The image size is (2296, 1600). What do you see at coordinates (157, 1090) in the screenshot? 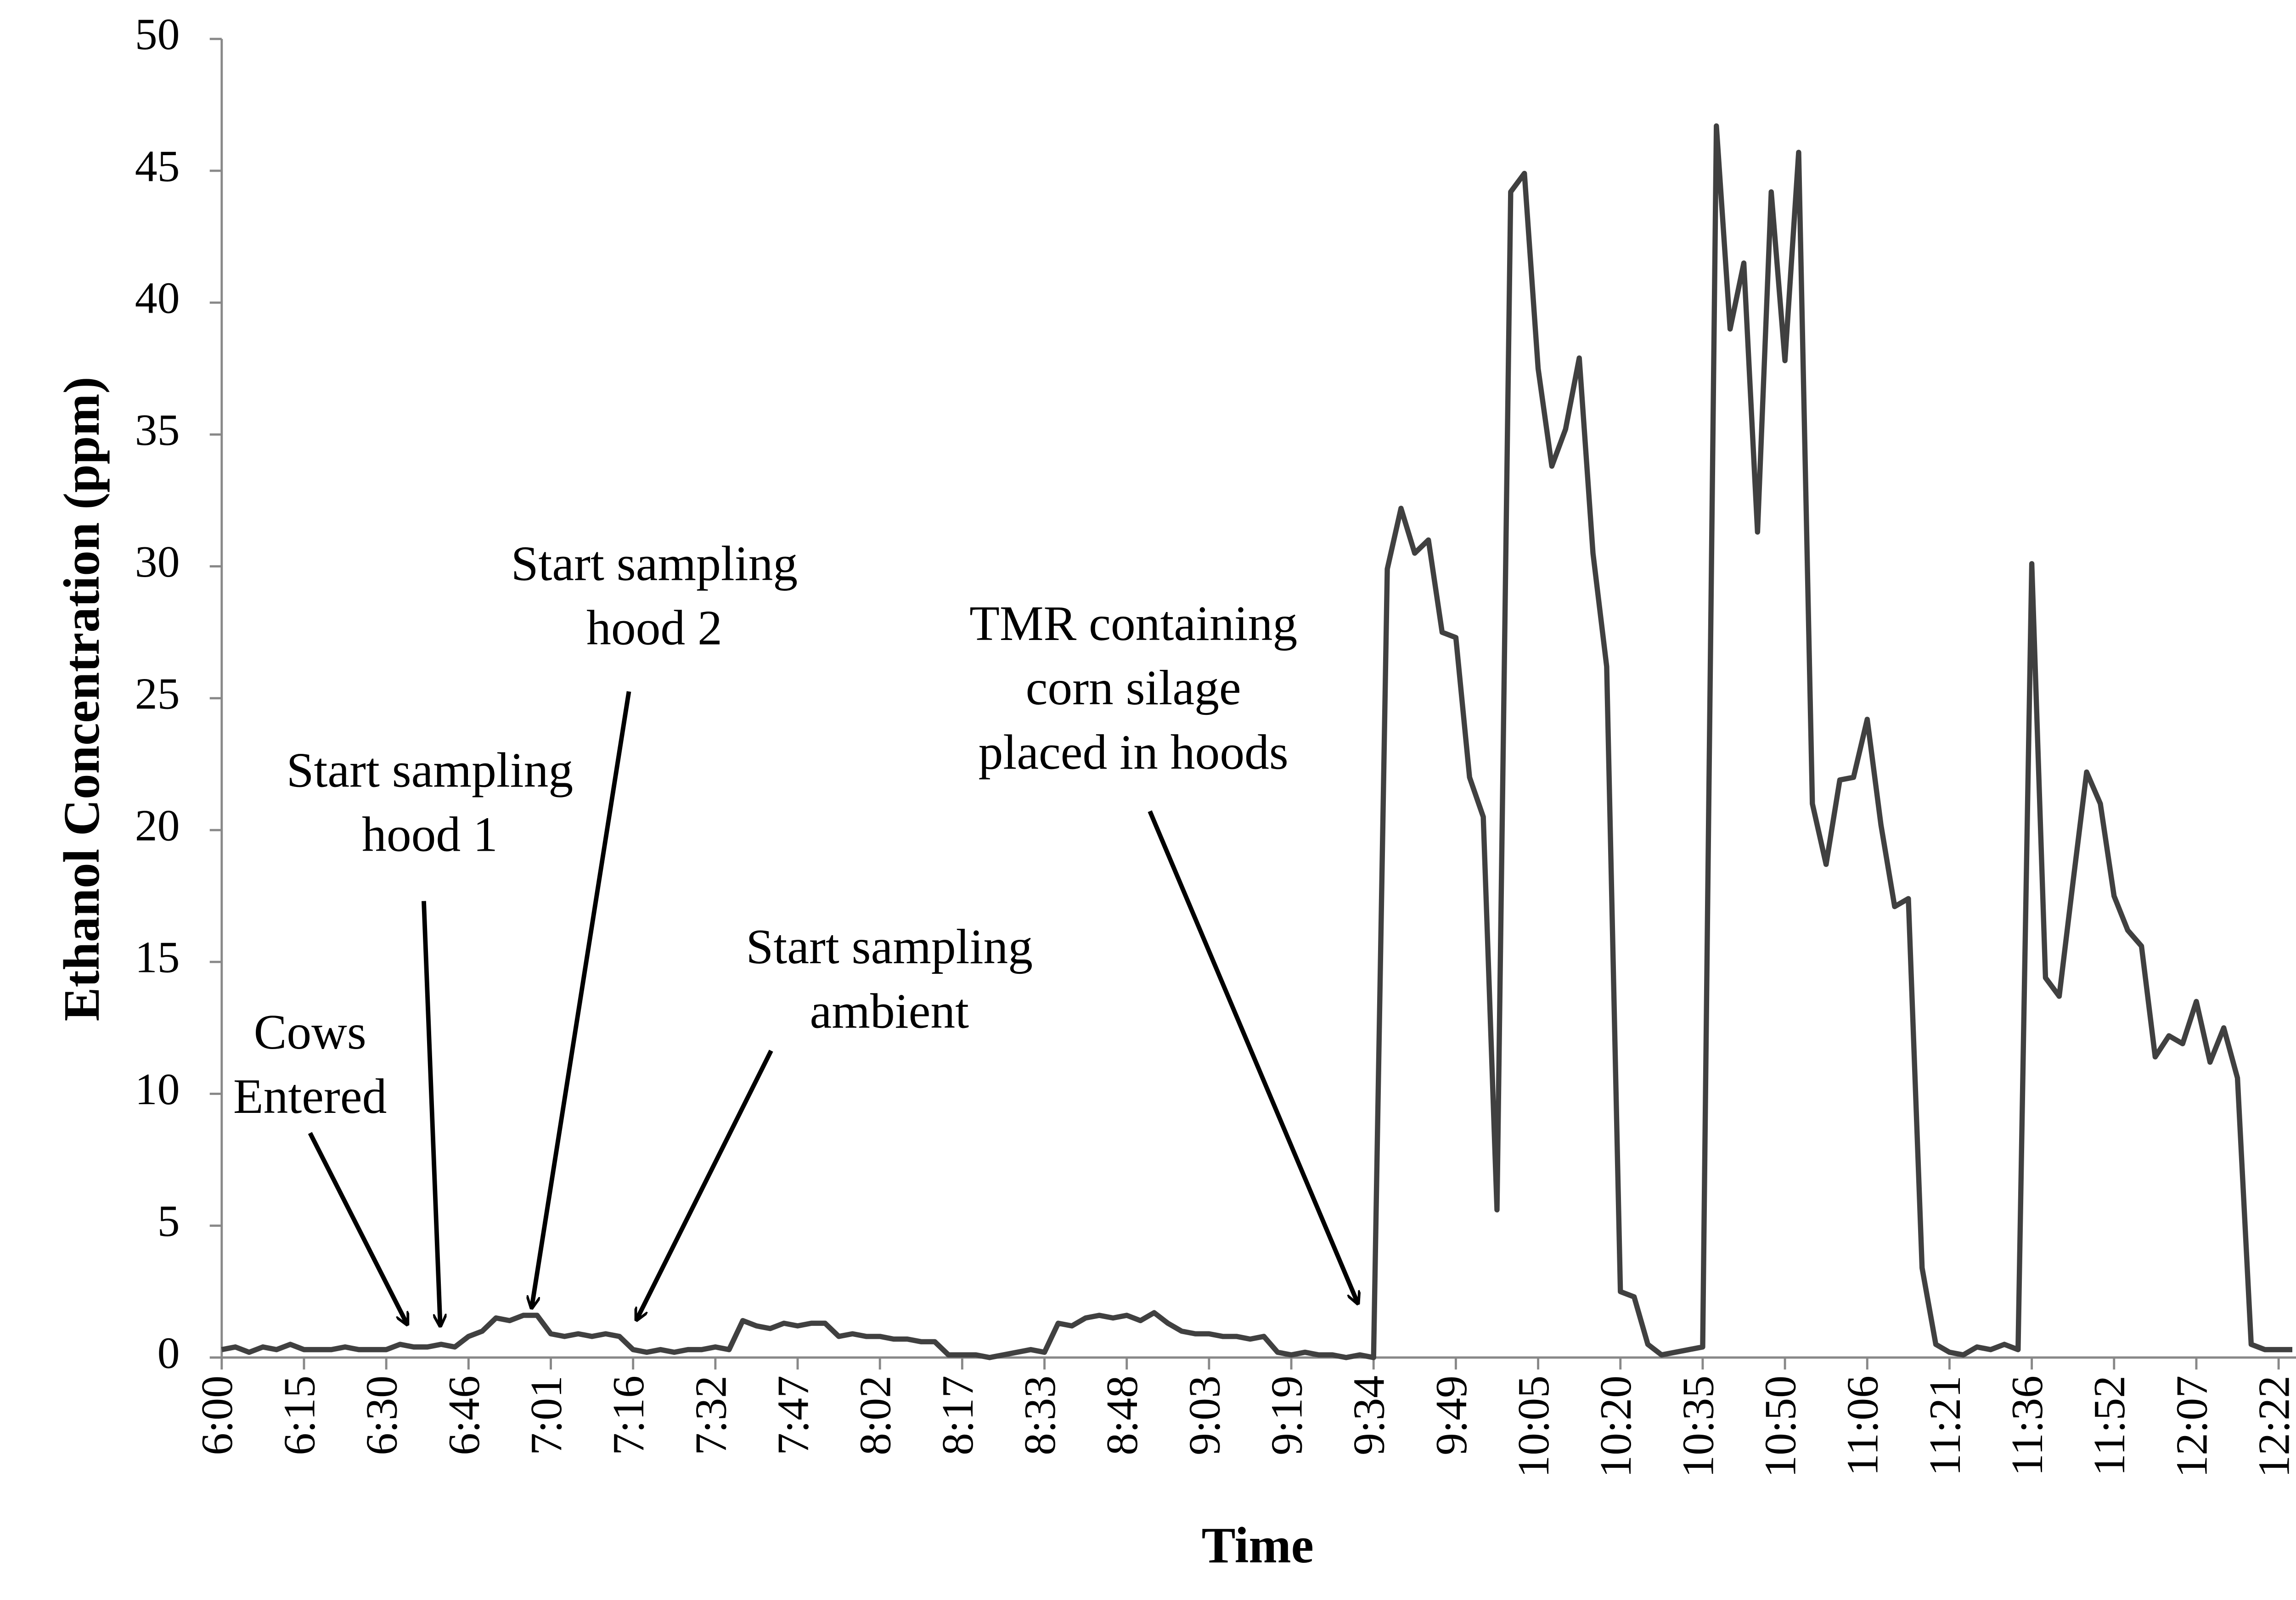
I see `y-tick-label: 10` at bounding box center [157, 1090].